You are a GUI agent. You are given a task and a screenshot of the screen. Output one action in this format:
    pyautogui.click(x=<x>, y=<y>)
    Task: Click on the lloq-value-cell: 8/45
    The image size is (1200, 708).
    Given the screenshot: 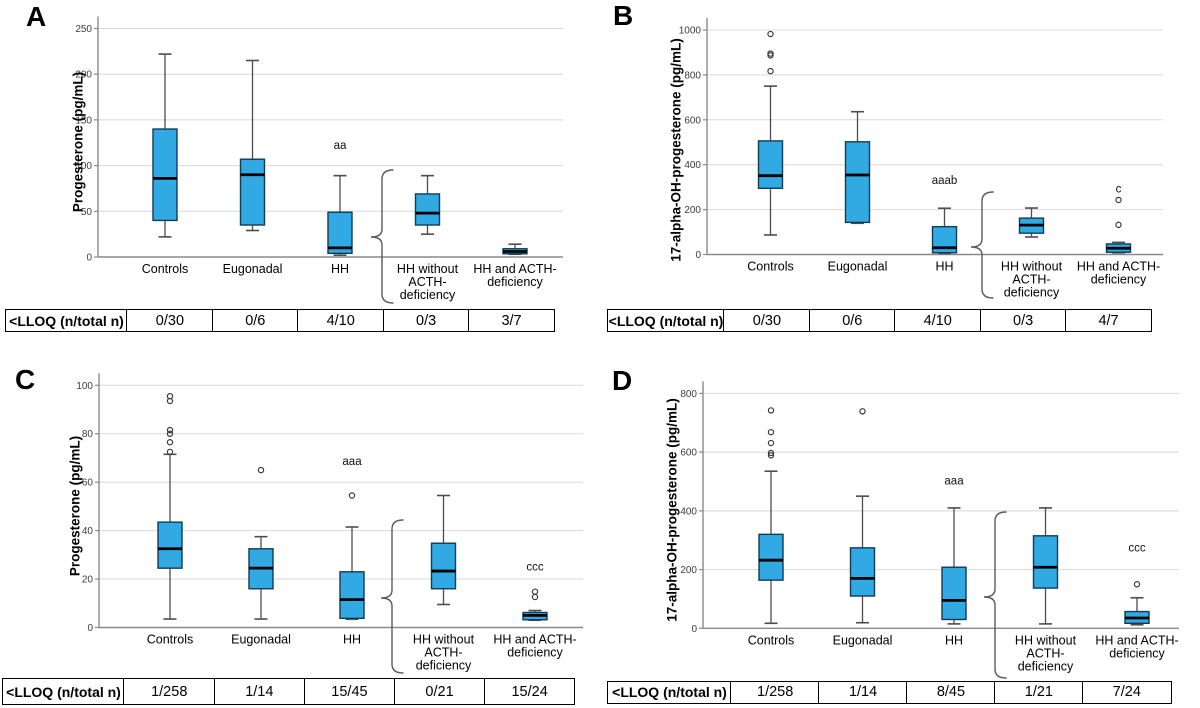 What is the action you would take?
    pyautogui.click(x=951, y=692)
    